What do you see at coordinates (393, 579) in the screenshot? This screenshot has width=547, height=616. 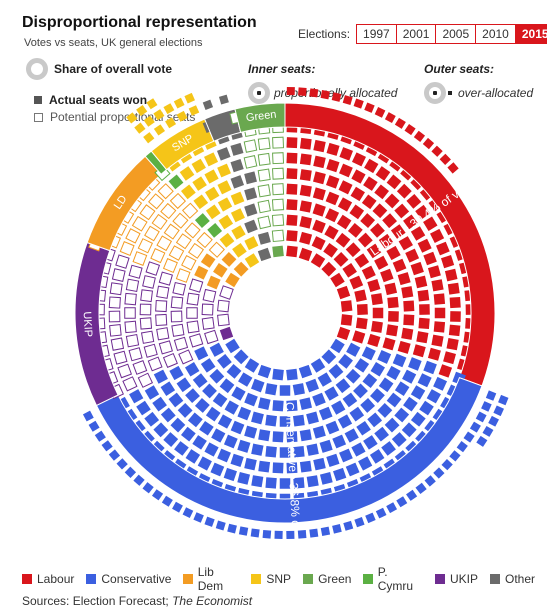 I see `legend-item-pcymru: P. Cymru` at bounding box center [393, 579].